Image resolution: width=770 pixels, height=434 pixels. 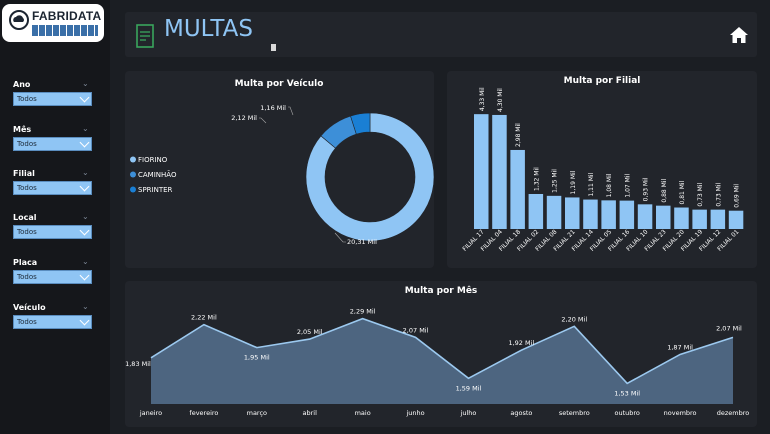 I want to click on filter-mes-select: Todos, so click(x=52, y=144).